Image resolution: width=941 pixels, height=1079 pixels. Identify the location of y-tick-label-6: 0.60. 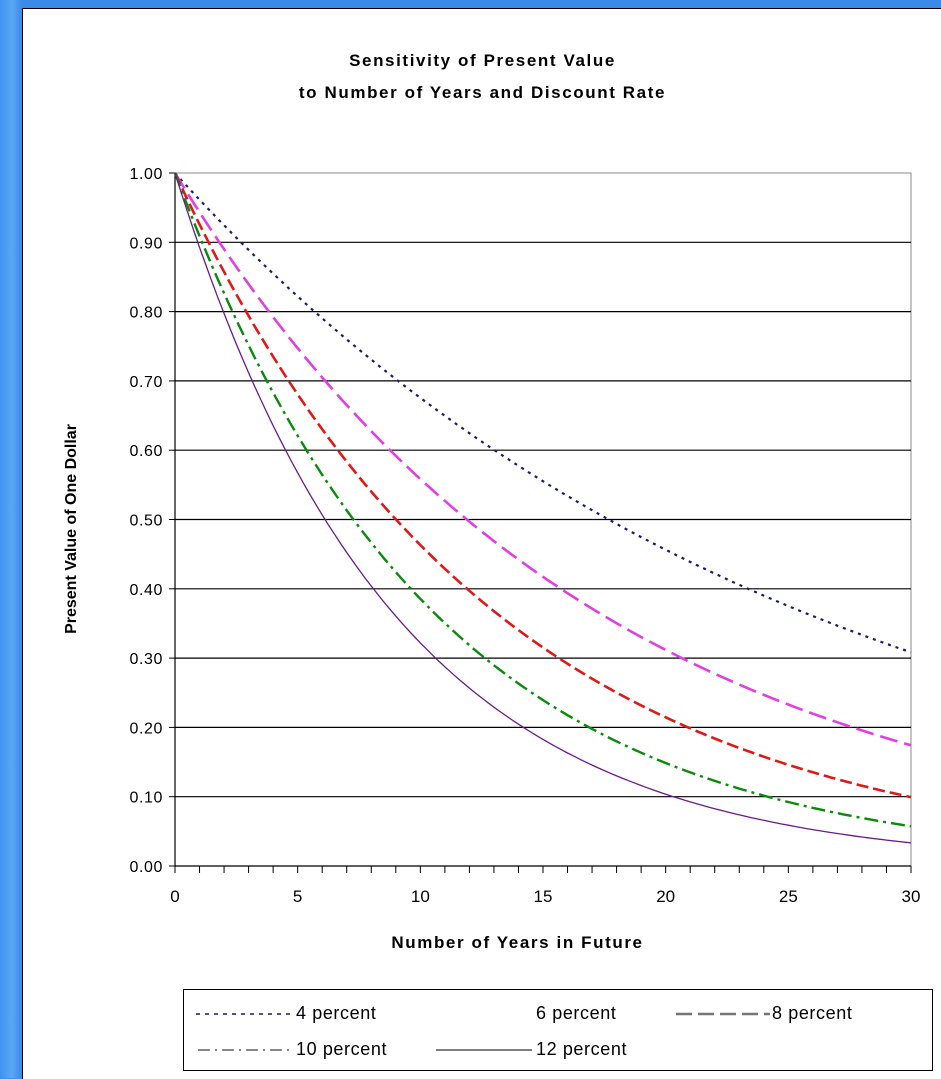
(146, 451).